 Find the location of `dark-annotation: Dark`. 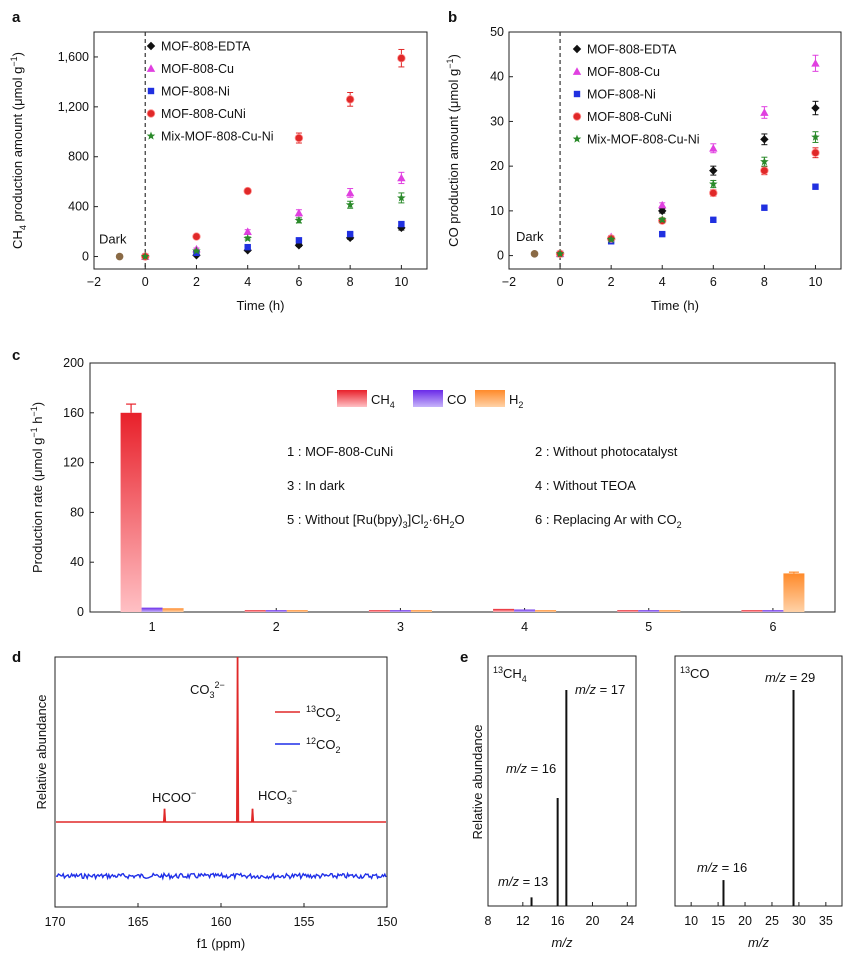

dark-annotation: Dark is located at coordinates (530, 236).